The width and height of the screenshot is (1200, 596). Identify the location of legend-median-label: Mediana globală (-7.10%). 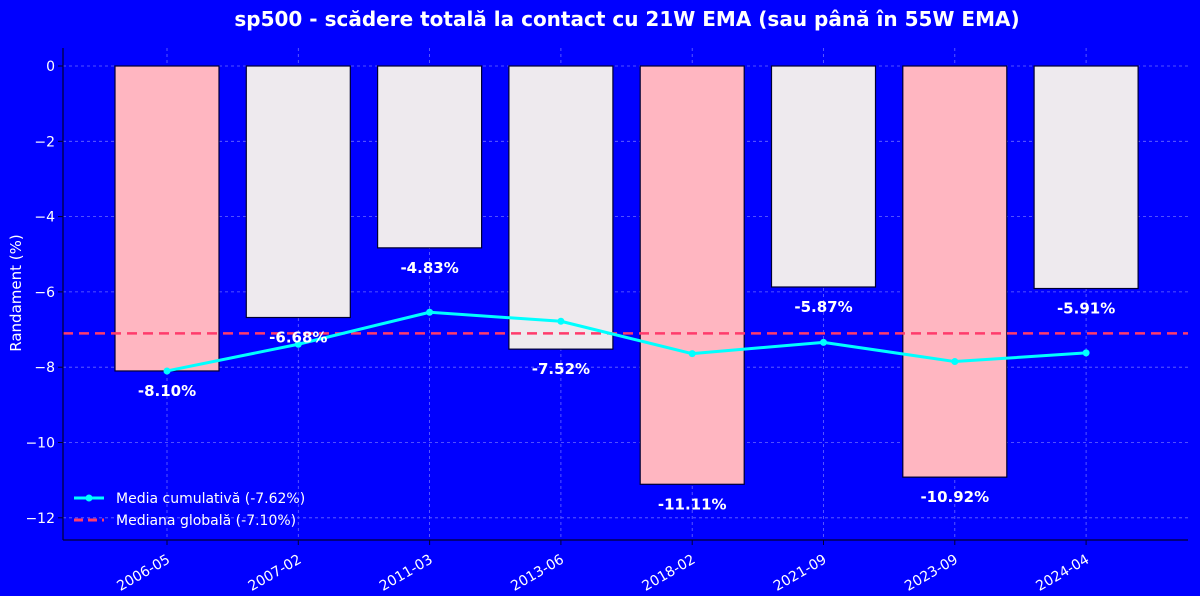
(206, 521).